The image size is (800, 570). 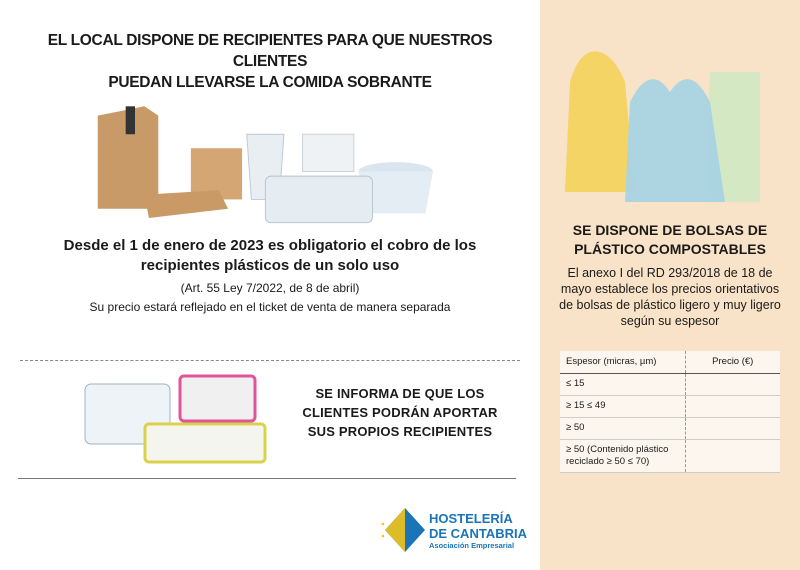 I want to click on takeaway-containers-image, so click(x=265, y=165).